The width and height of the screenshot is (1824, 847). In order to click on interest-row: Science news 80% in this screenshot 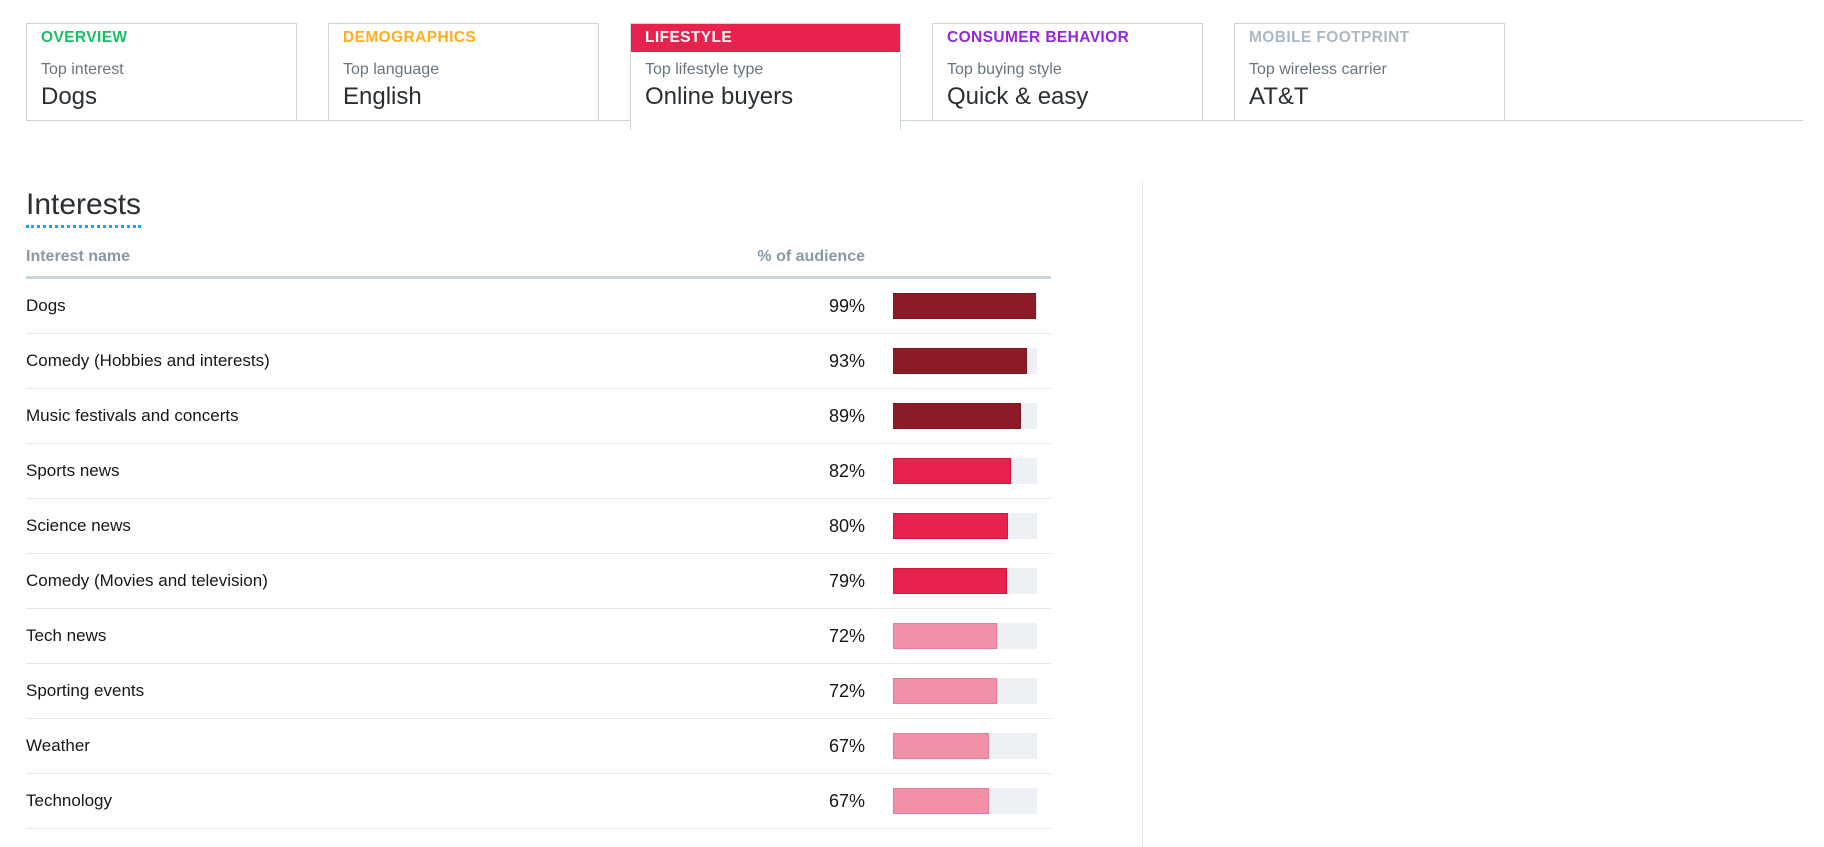, I will do `click(538, 526)`.